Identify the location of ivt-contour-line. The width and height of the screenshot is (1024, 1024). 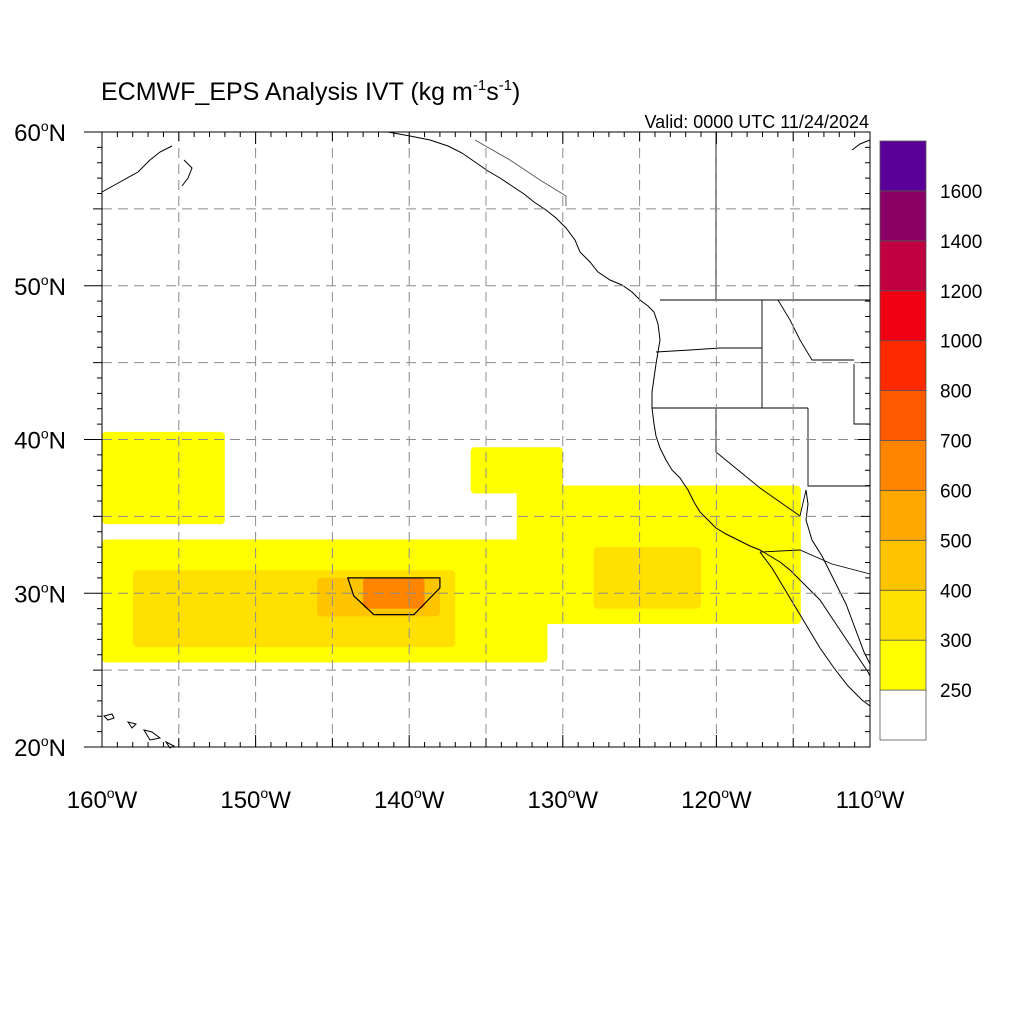
(393, 596).